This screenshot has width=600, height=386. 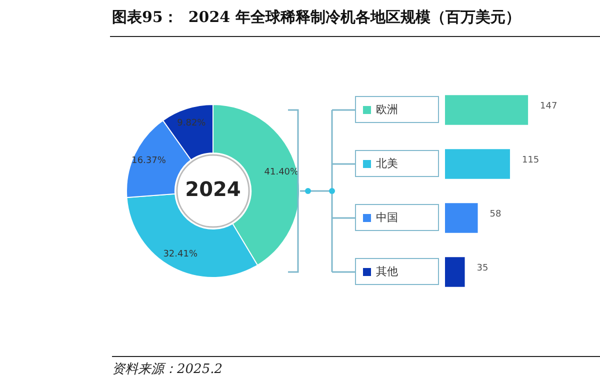 I want to click on chart-title: 图表95： 2024 年全球稀释制冷机各地区规模（百万美元）, so click(x=316, y=17).